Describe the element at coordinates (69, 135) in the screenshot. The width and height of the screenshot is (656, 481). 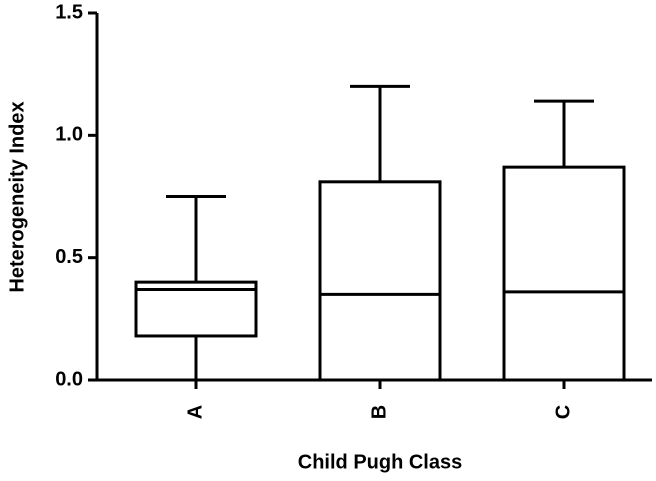
I see `y-tick-label: 1.0` at that location.